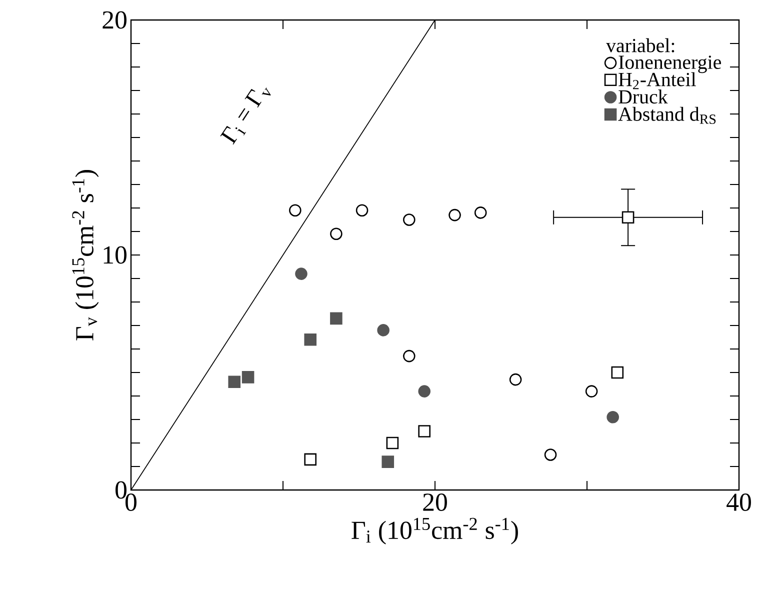 The height and width of the screenshot is (610, 761). I want to click on annotation: Γ$_{i}$ = Γ$_{v}$, so click(245, 116).